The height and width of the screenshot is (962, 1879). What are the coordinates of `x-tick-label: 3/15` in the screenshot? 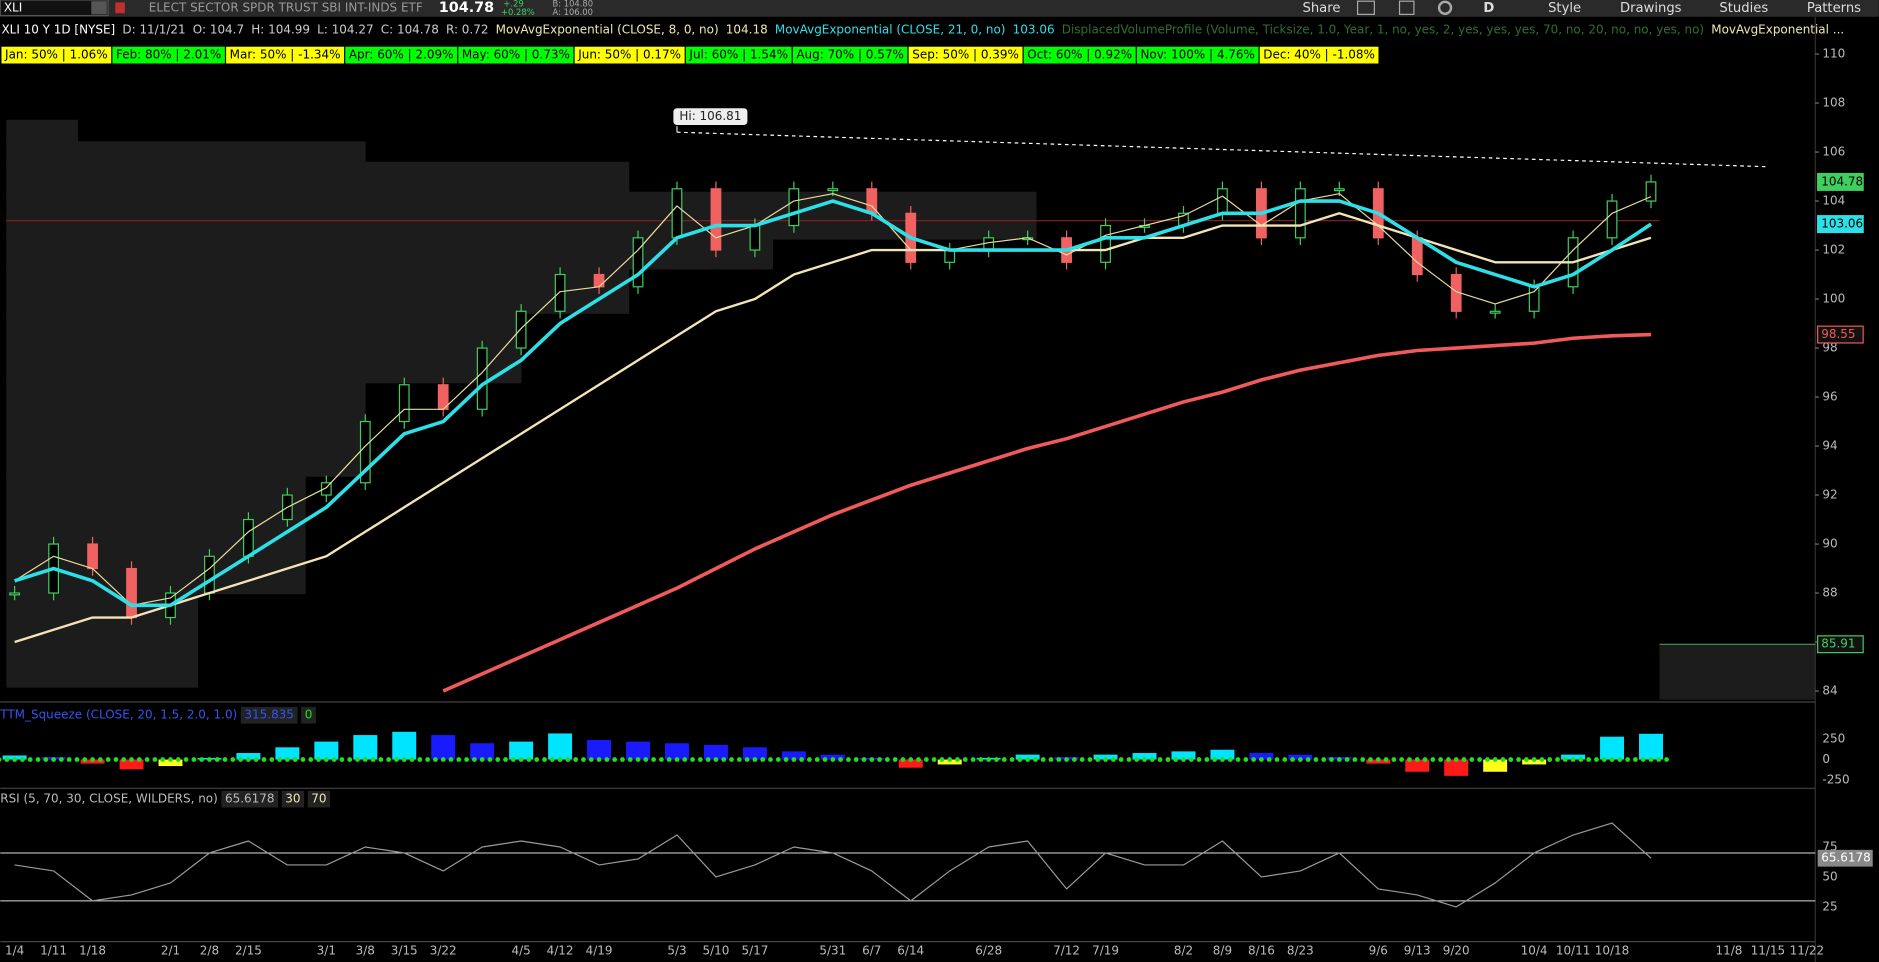 It's located at (404, 951).